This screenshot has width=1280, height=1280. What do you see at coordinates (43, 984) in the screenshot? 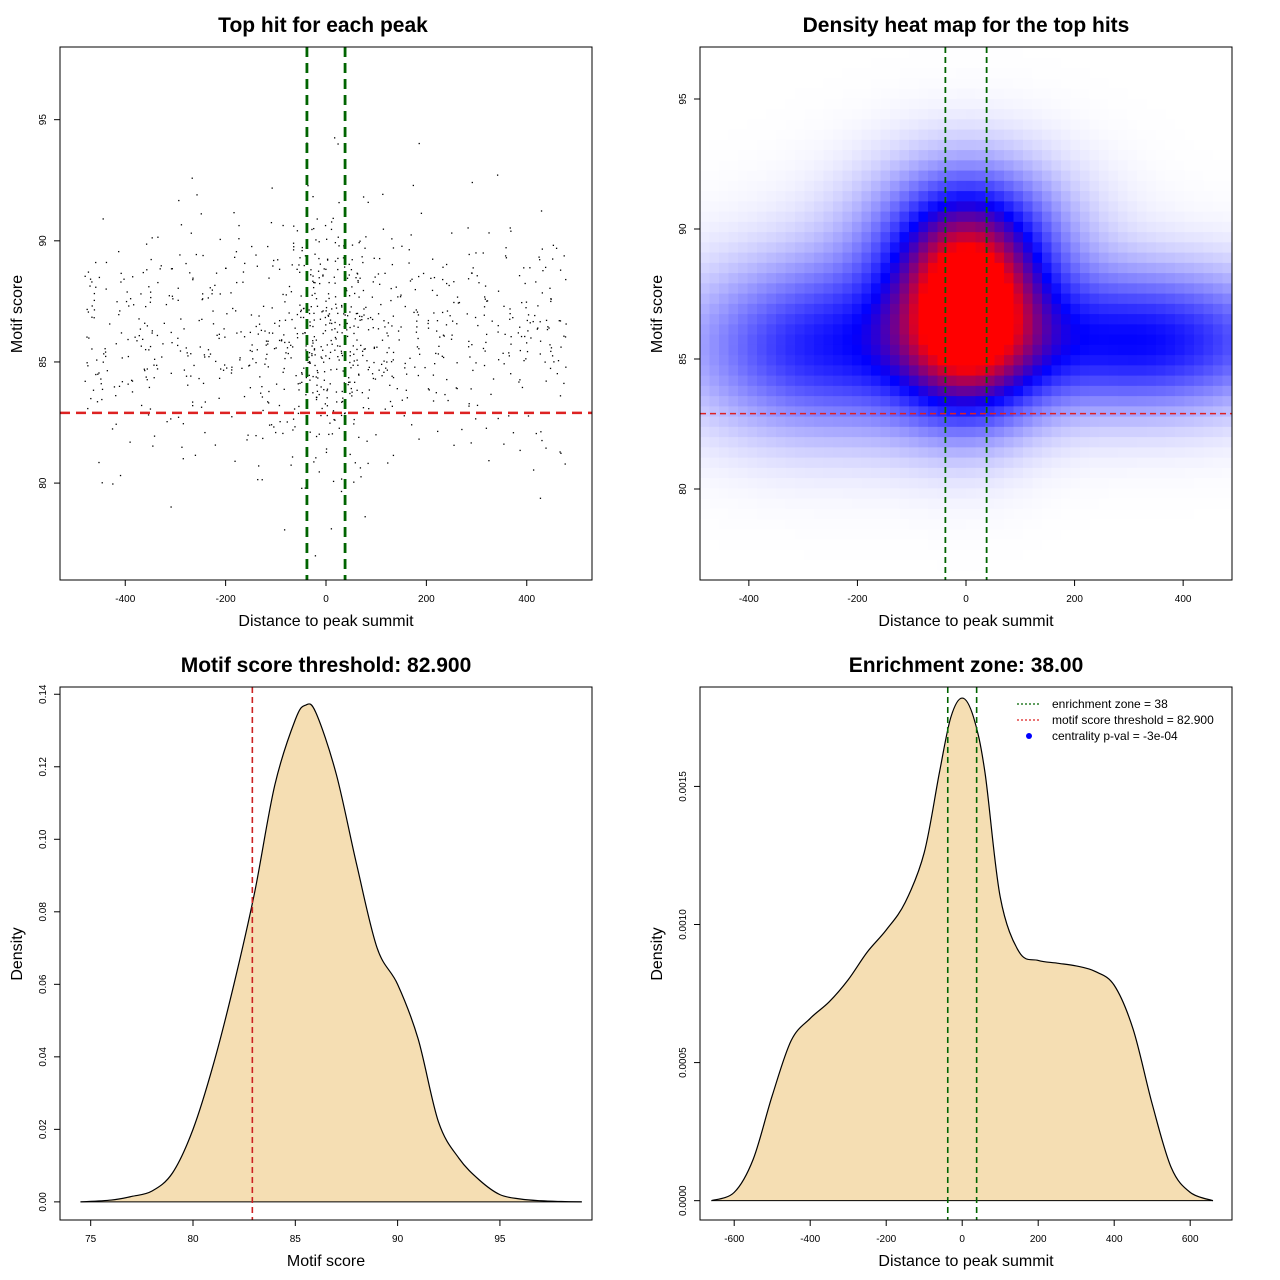
I see `score-density-ytick-label: 0.06` at bounding box center [43, 984].